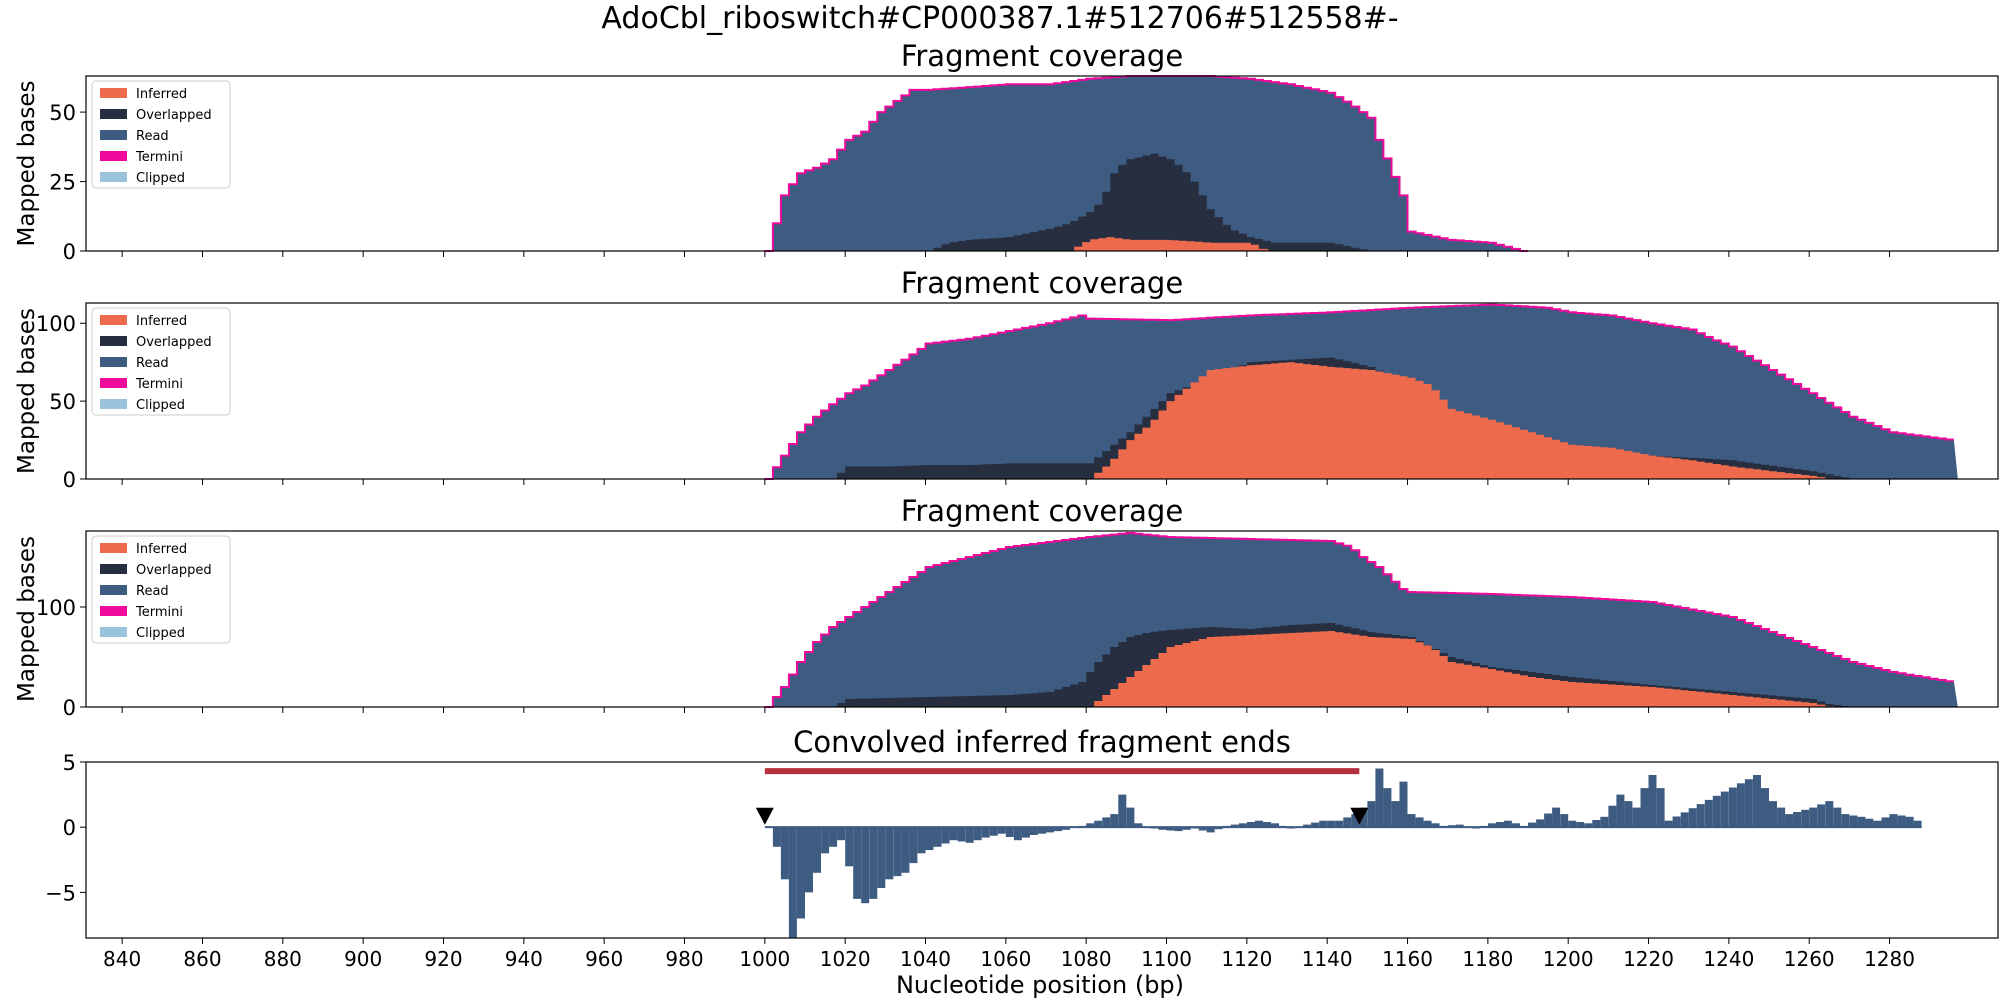  What do you see at coordinates (60, 893) in the screenshot?
I see `y-tick-label: −5` at bounding box center [60, 893].